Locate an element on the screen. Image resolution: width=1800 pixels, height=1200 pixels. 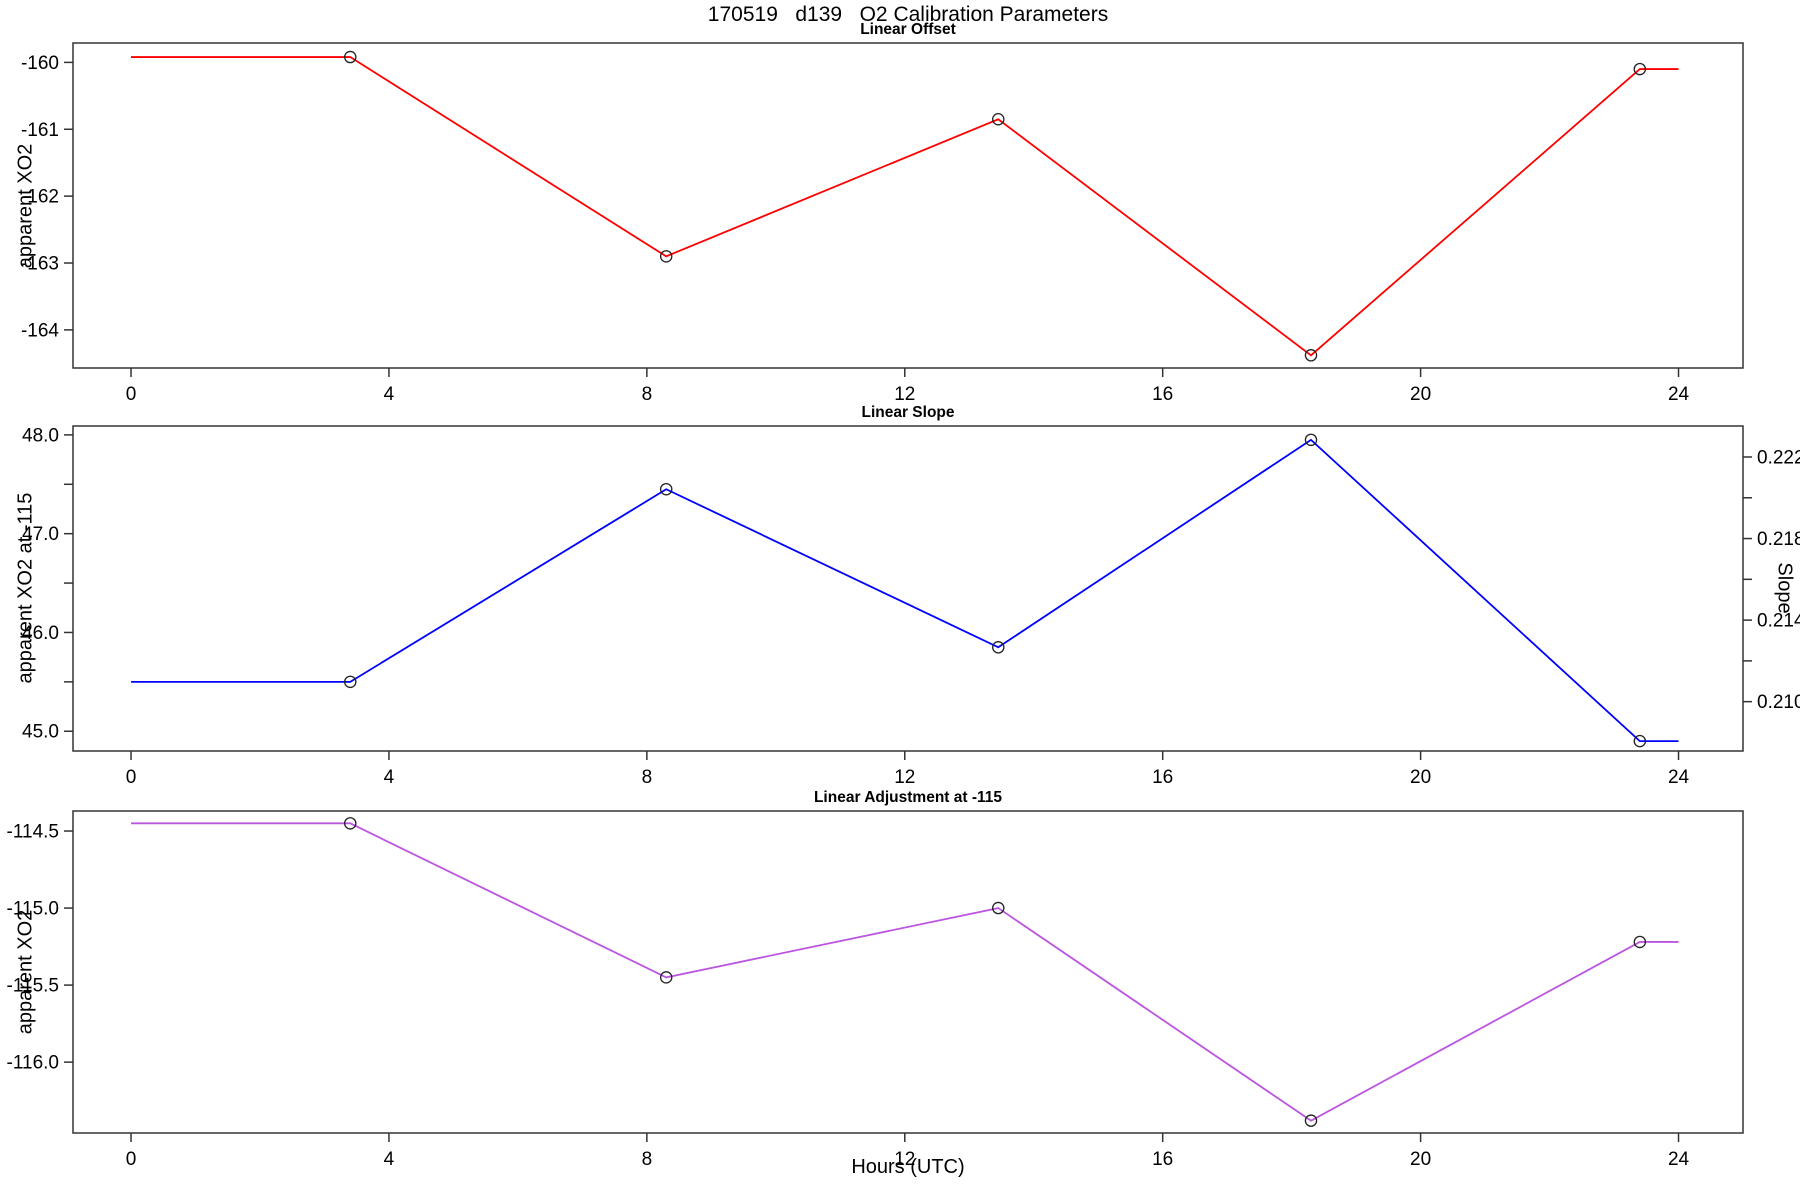
y-tick-label: -115.5 is located at coordinates (33, 986).